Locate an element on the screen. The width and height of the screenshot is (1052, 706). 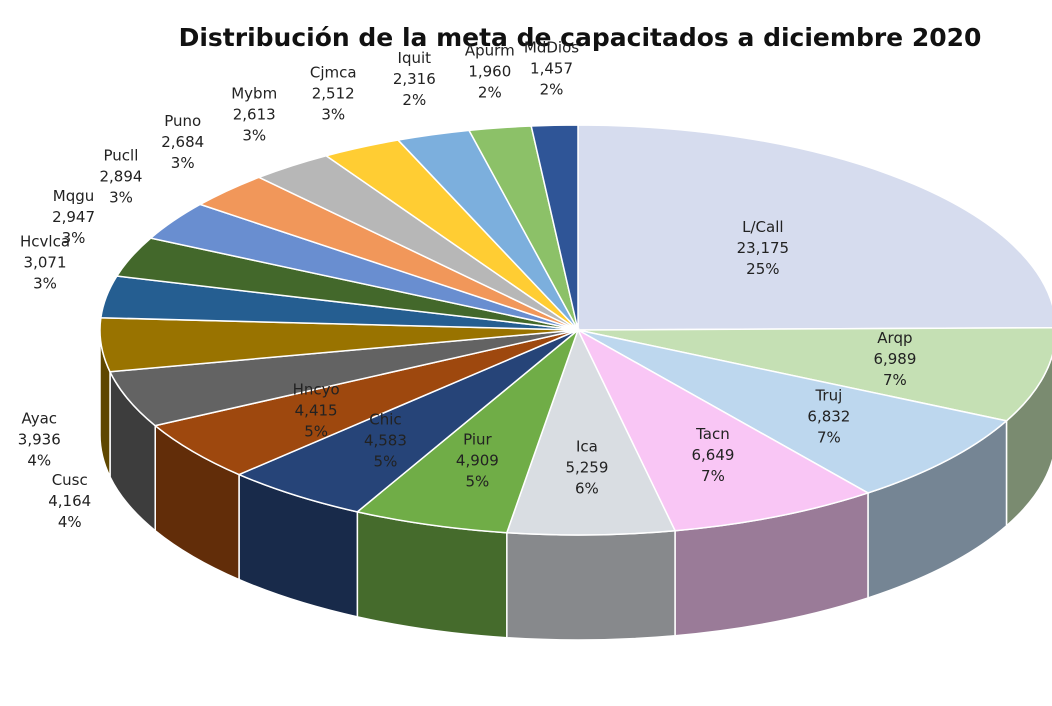
data-label-line: Cjmca is located at coordinates (333, 73).